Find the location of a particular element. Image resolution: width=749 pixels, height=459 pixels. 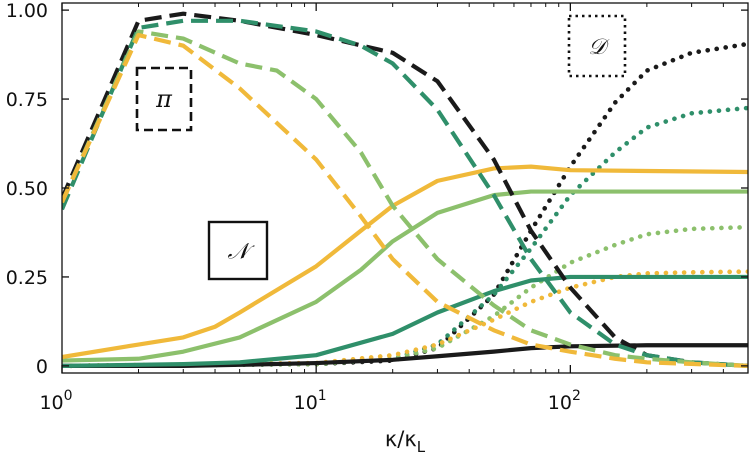

legend-box-solid is located at coordinates (238, 250).